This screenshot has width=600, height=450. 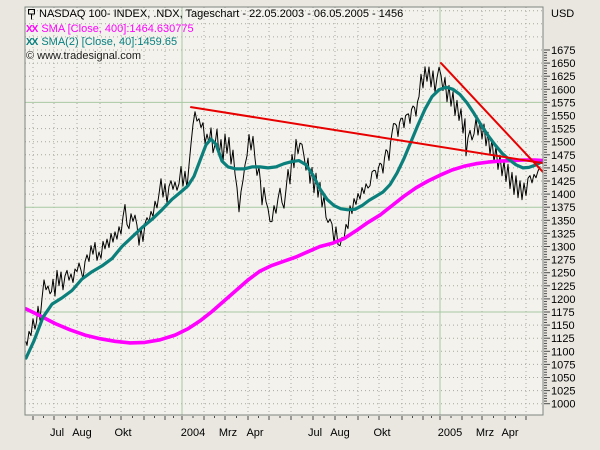 I want to click on y-axis-label: 1125, so click(x=563, y=339).